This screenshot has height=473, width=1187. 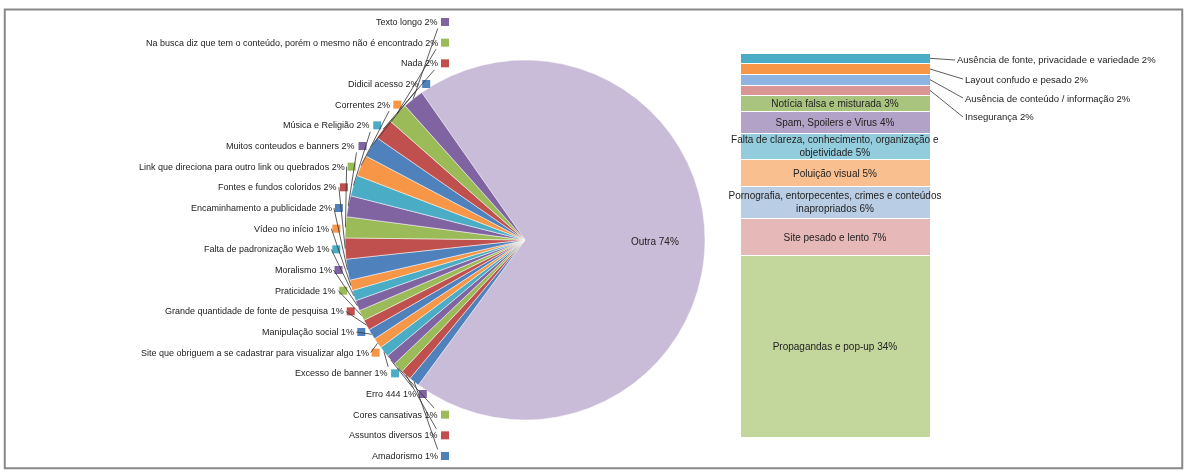 What do you see at coordinates (393, 435) in the screenshot?
I see `legend-label: Assuntos diversos 1%` at bounding box center [393, 435].